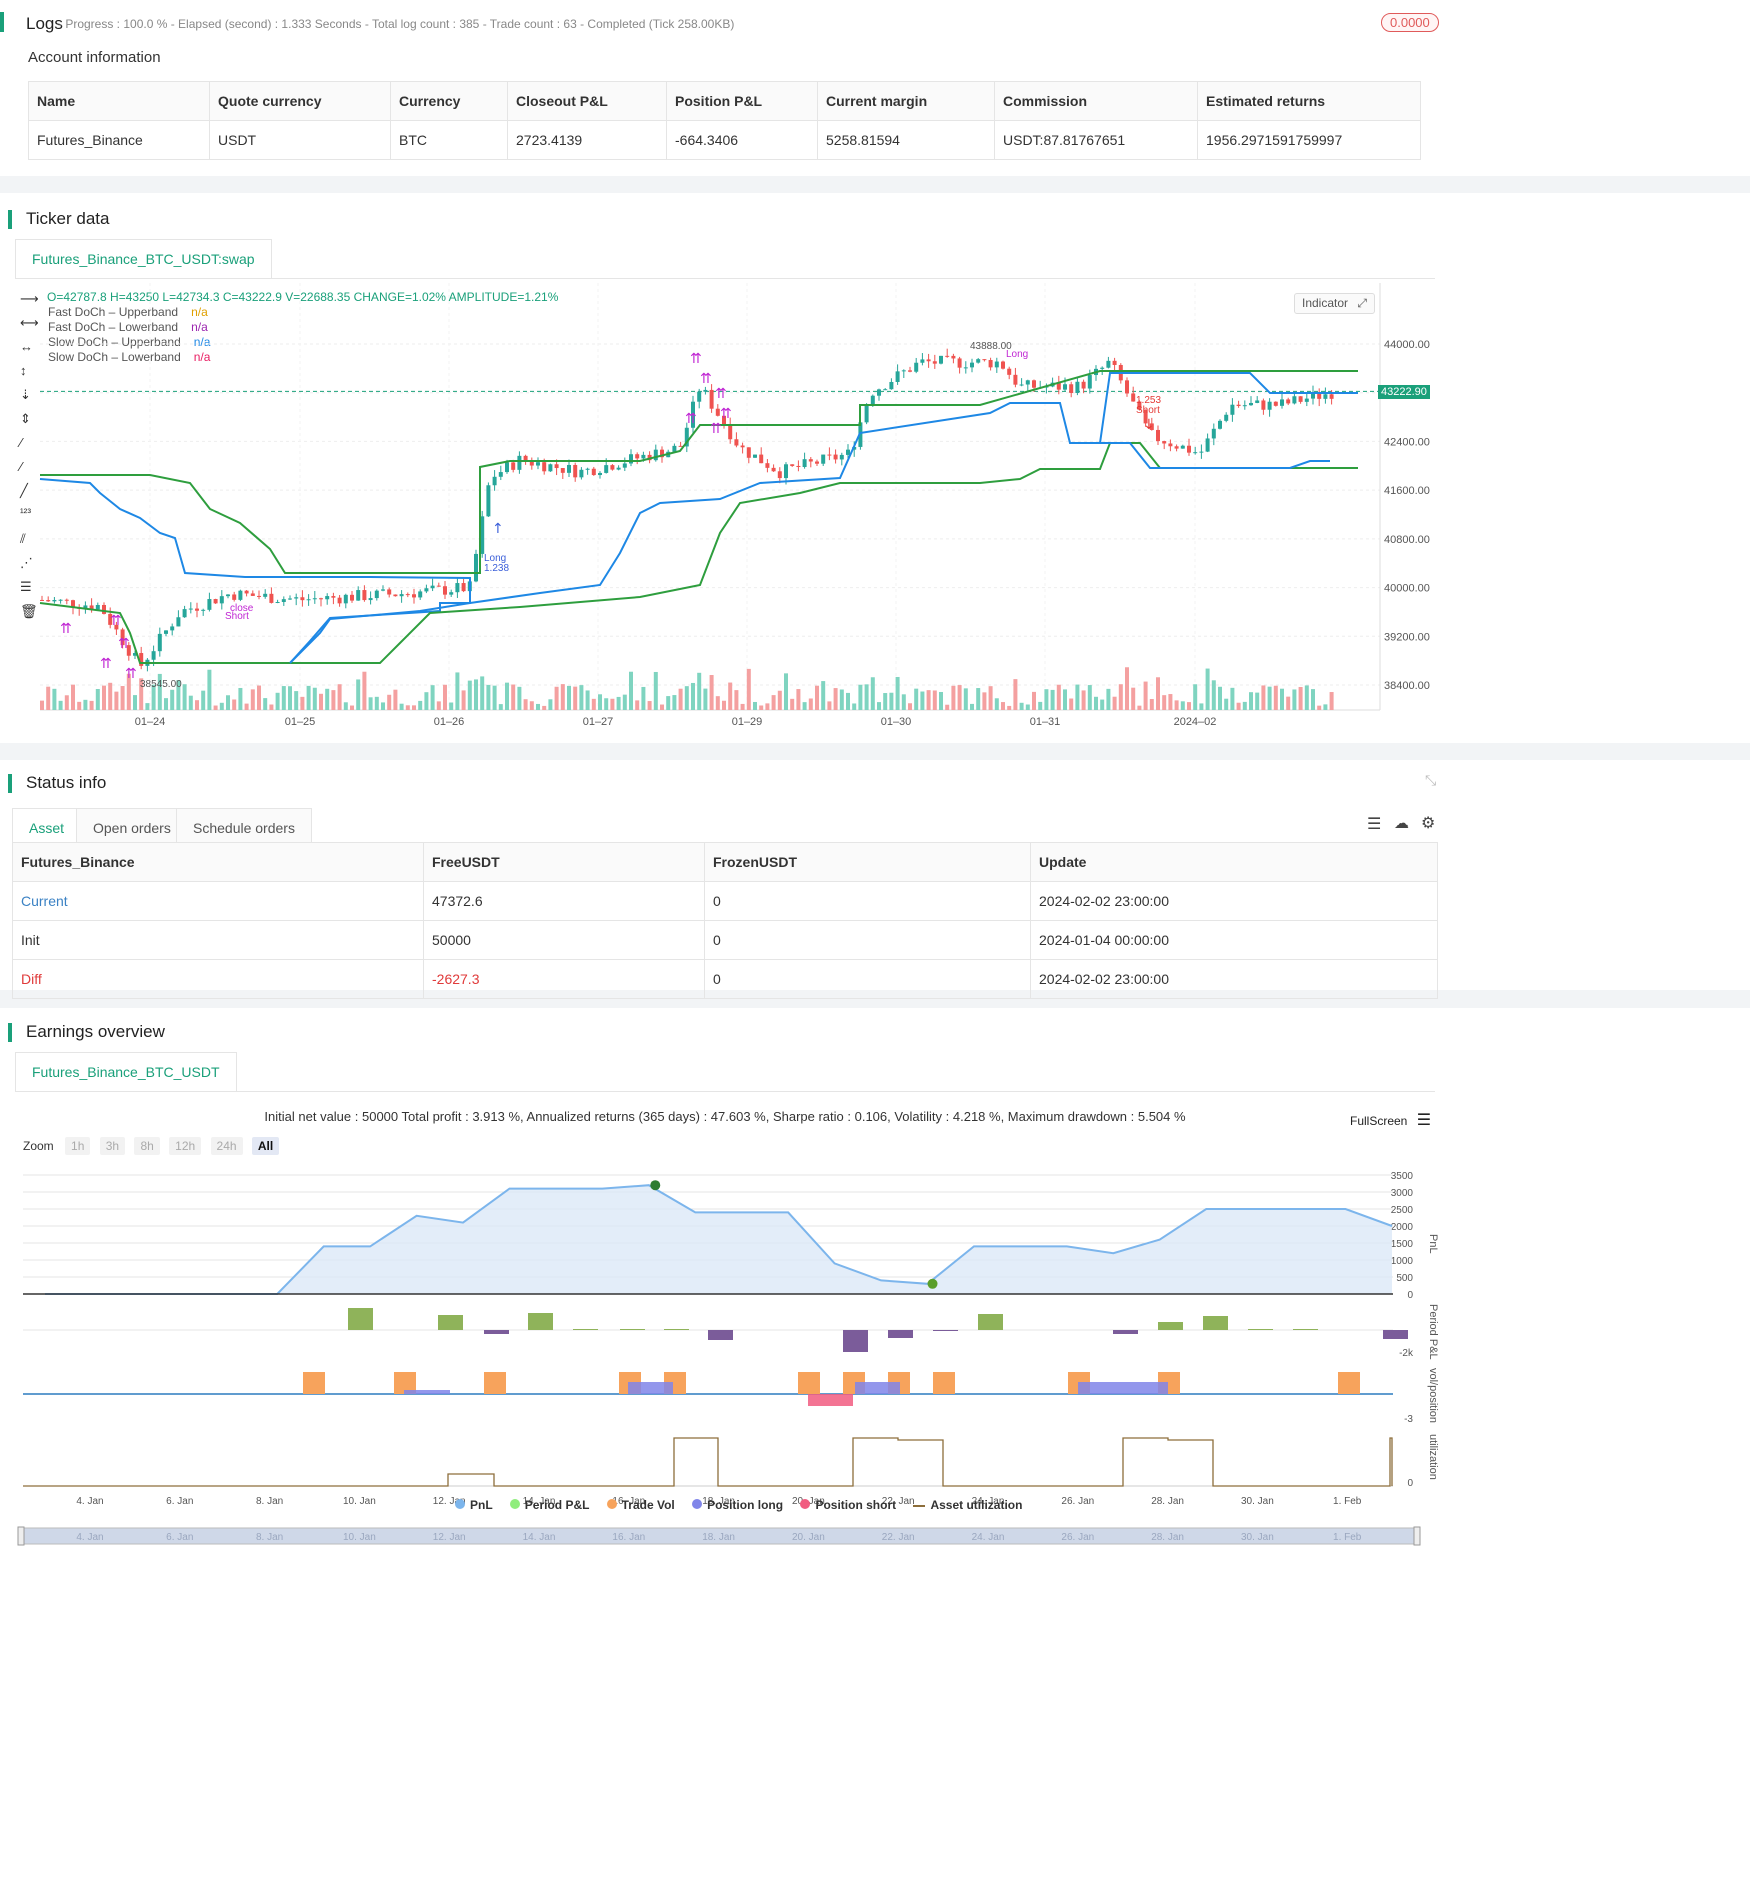  I want to click on list-icon: ☰, so click(1374, 824).